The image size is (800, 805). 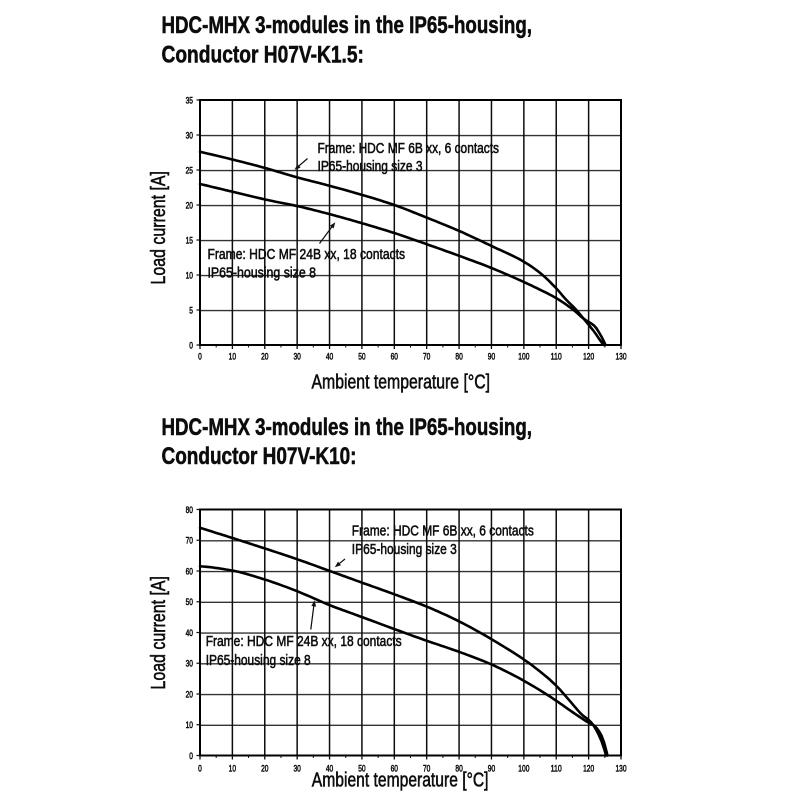 What do you see at coordinates (189, 170) in the screenshot?
I see `svg-text: 25` at bounding box center [189, 170].